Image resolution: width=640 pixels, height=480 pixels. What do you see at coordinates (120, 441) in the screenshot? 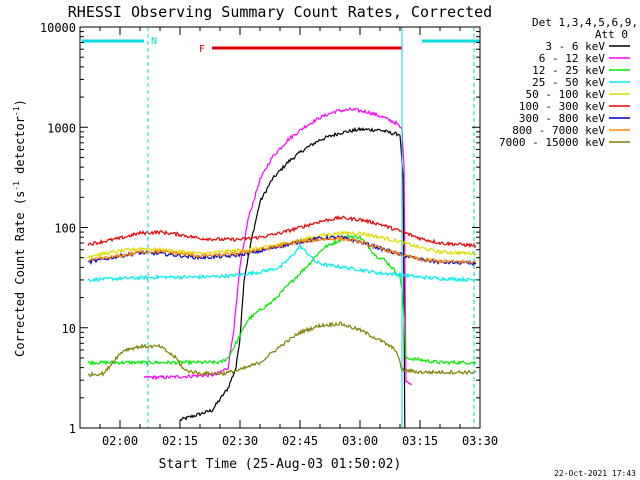
I see `x-tick-label-0: 02:00` at bounding box center [120, 441].